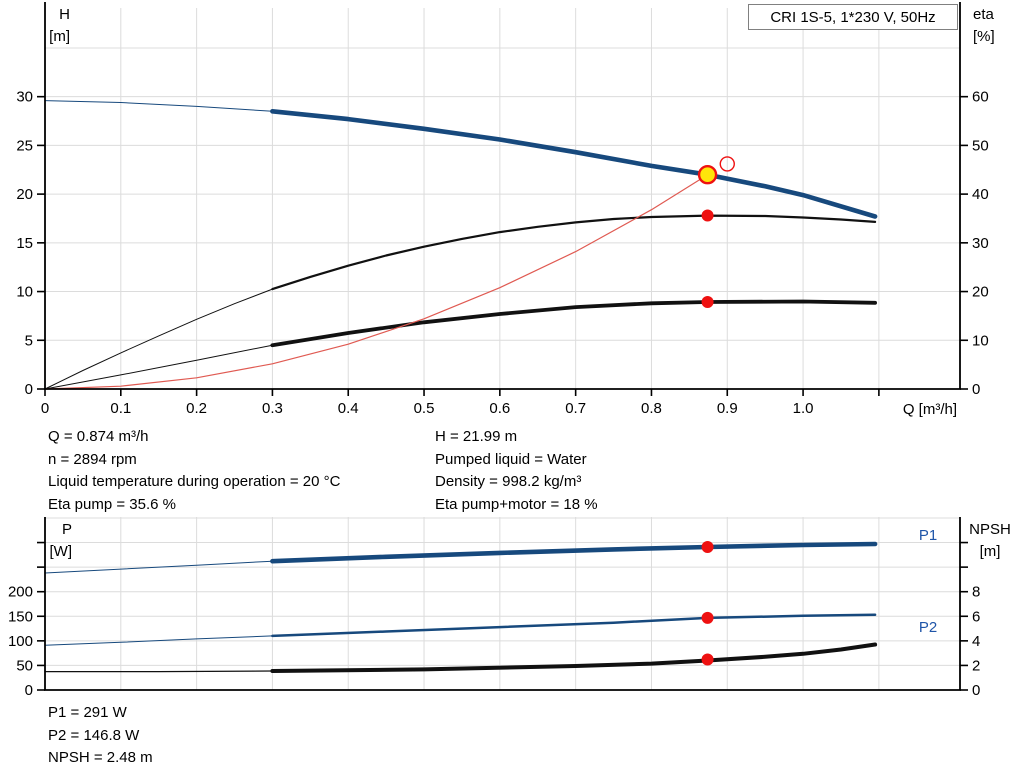 This screenshot has height=781, width=1024. Describe the element at coordinates (348, 408) in the screenshot. I see `tick-label: 0.4` at that location.